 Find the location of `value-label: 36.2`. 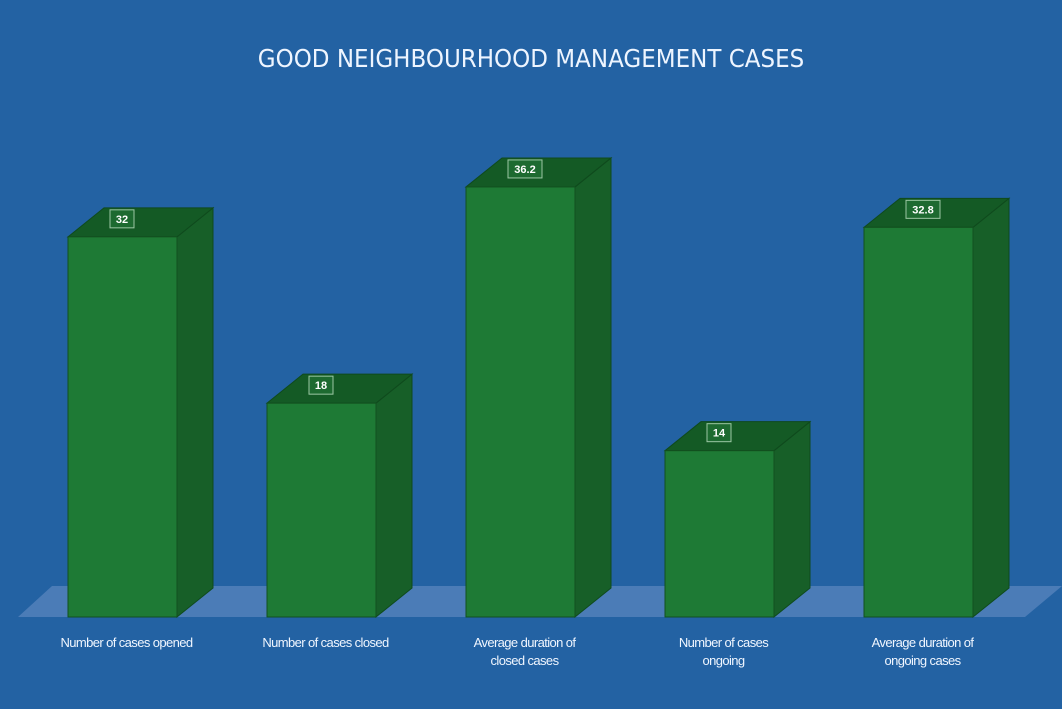

value-label: 36.2 is located at coordinates (524, 170).